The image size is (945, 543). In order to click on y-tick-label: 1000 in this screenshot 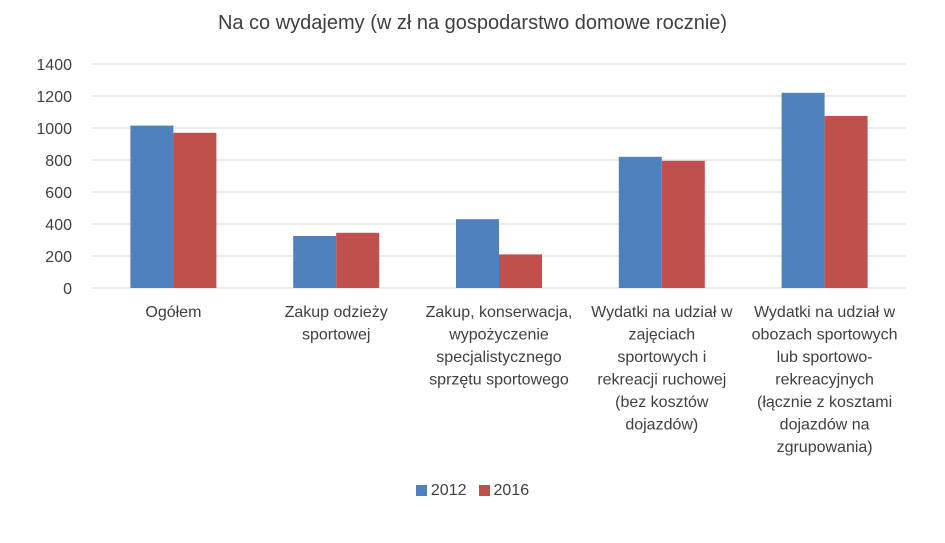, I will do `click(54, 129)`.